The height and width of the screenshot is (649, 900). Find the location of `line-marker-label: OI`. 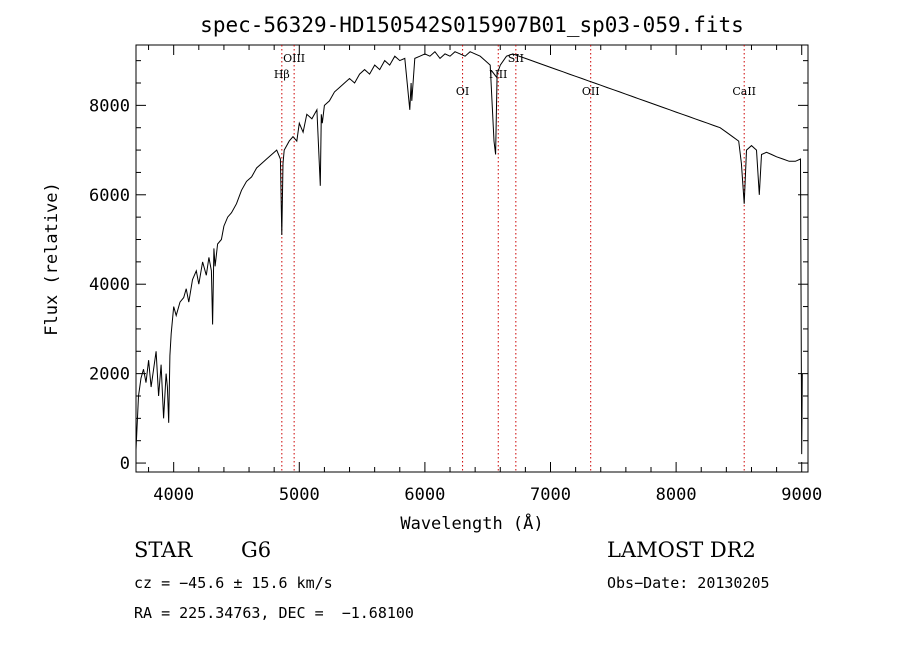

line-marker-label: OI is located at coordinates (462, 91).